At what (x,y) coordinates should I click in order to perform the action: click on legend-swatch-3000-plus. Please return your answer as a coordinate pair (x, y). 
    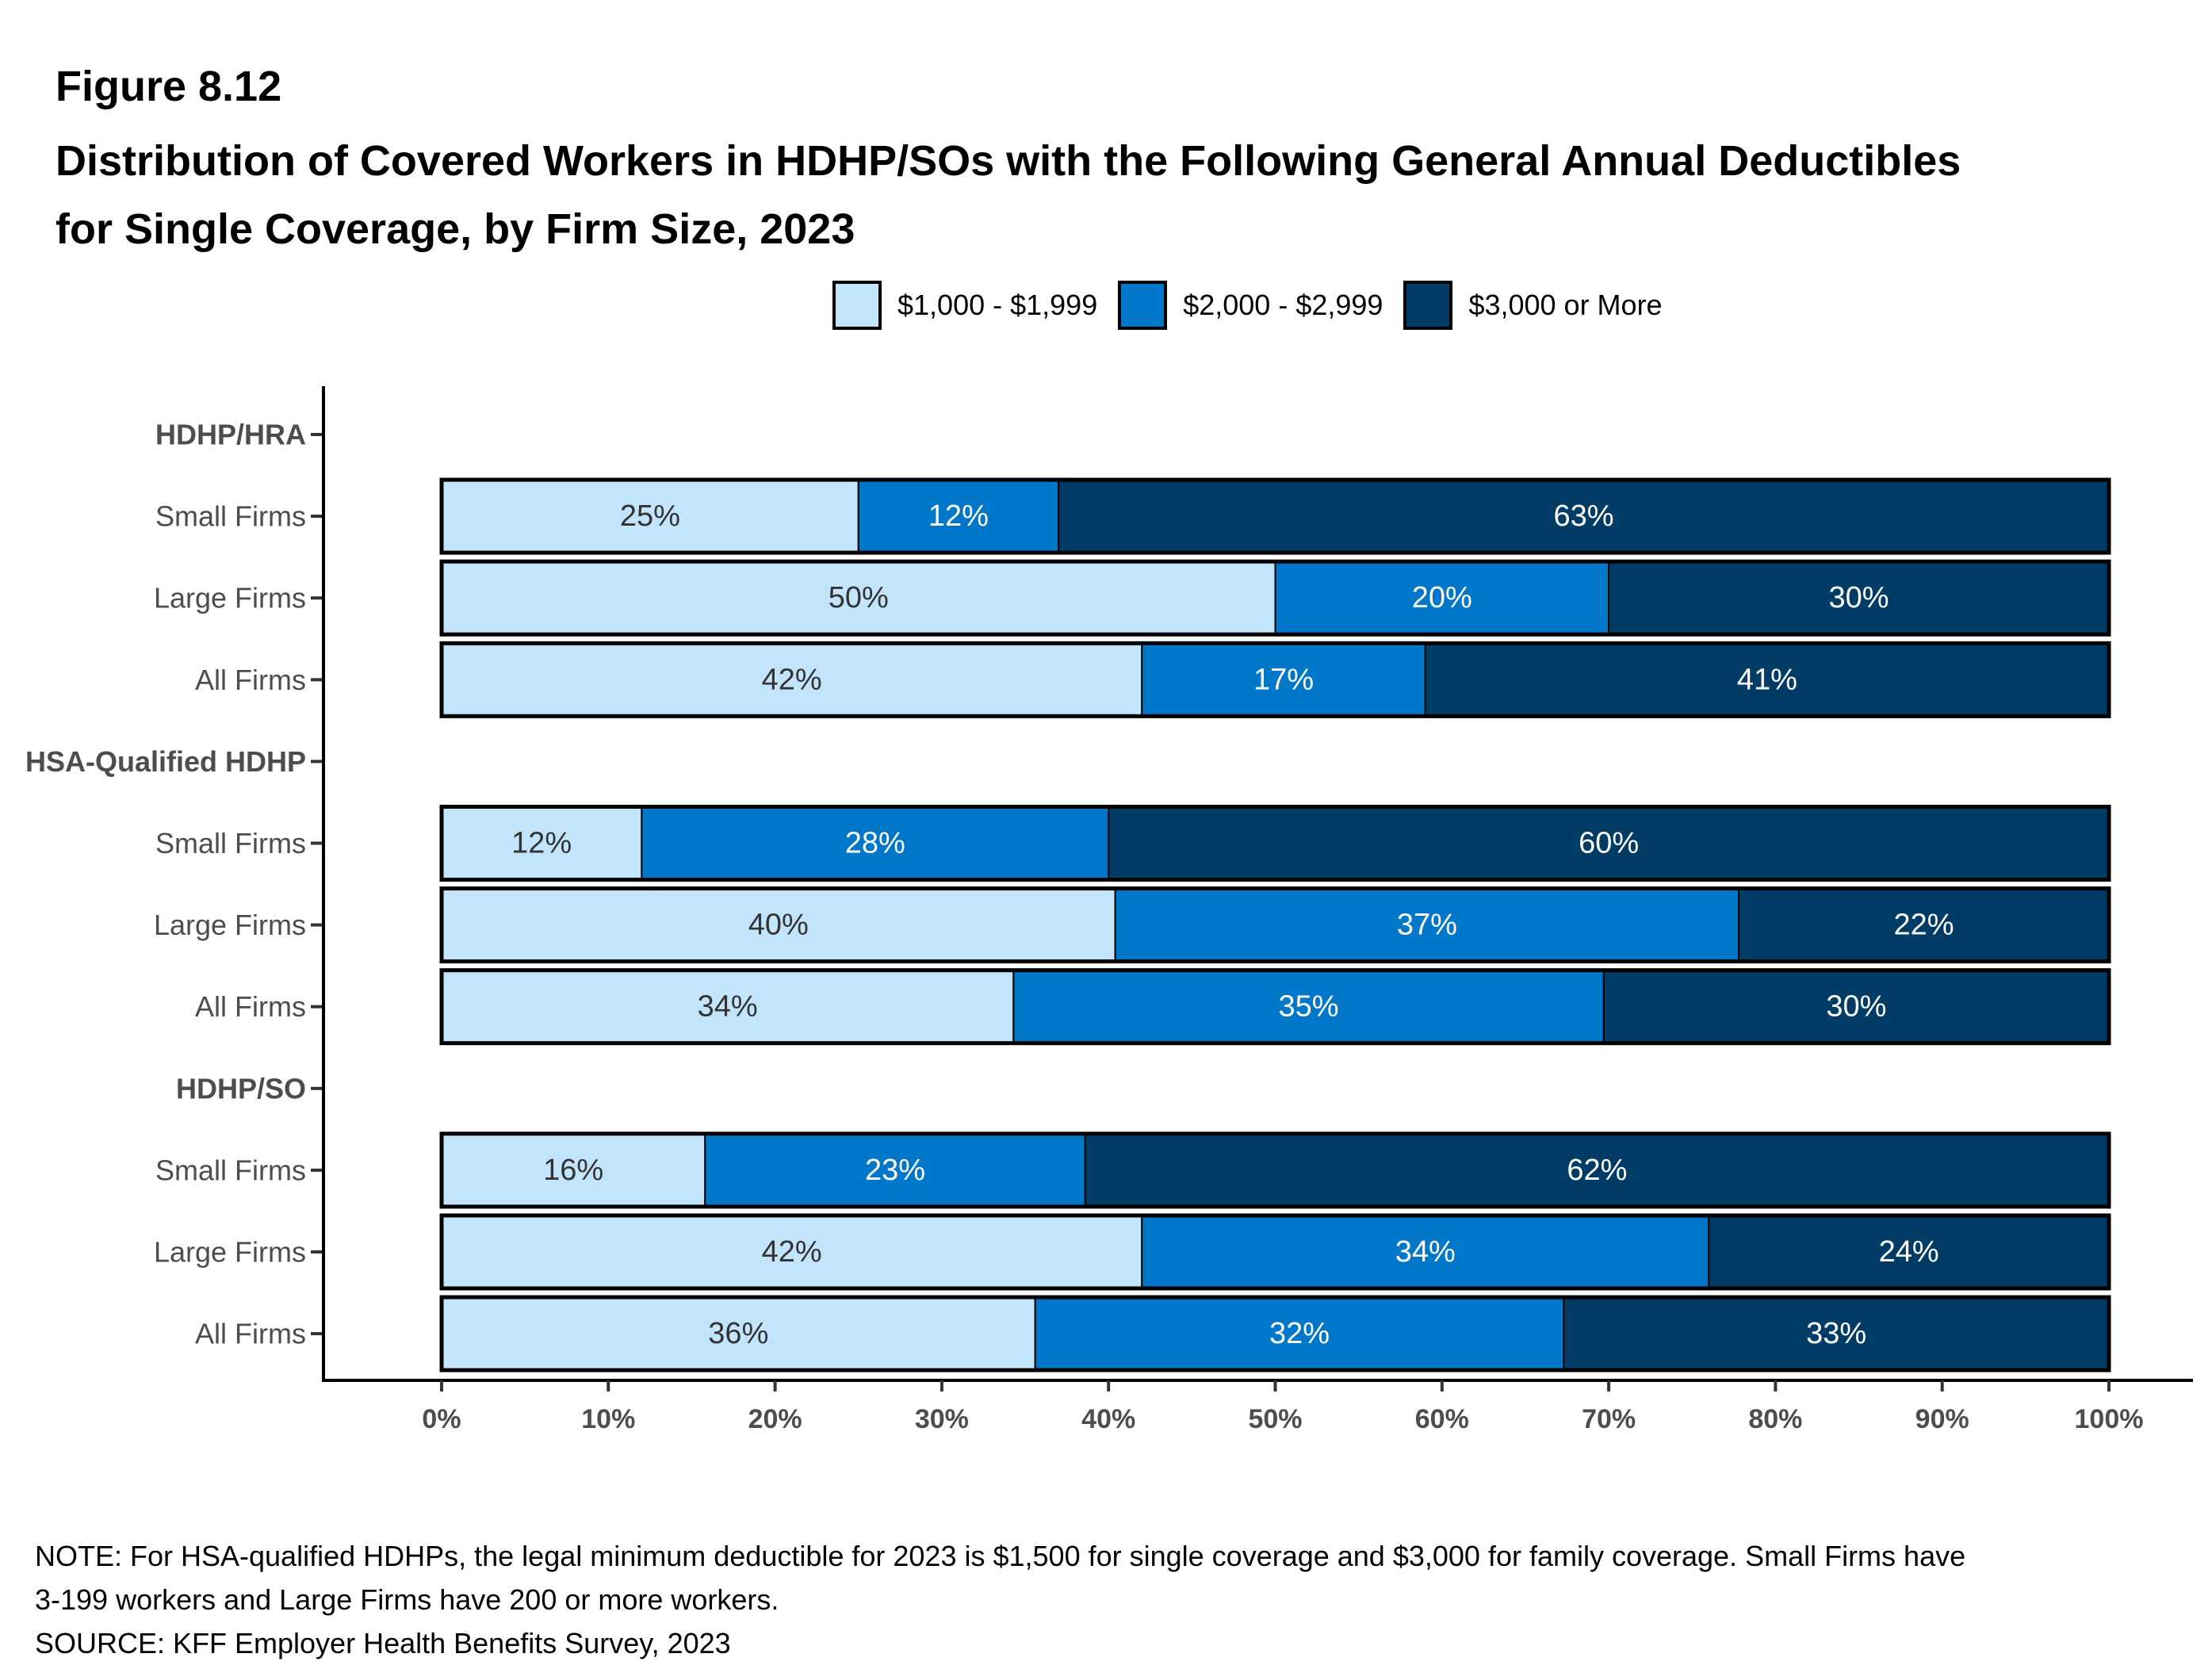
    Looking at the image, I should click on (1428, 305).